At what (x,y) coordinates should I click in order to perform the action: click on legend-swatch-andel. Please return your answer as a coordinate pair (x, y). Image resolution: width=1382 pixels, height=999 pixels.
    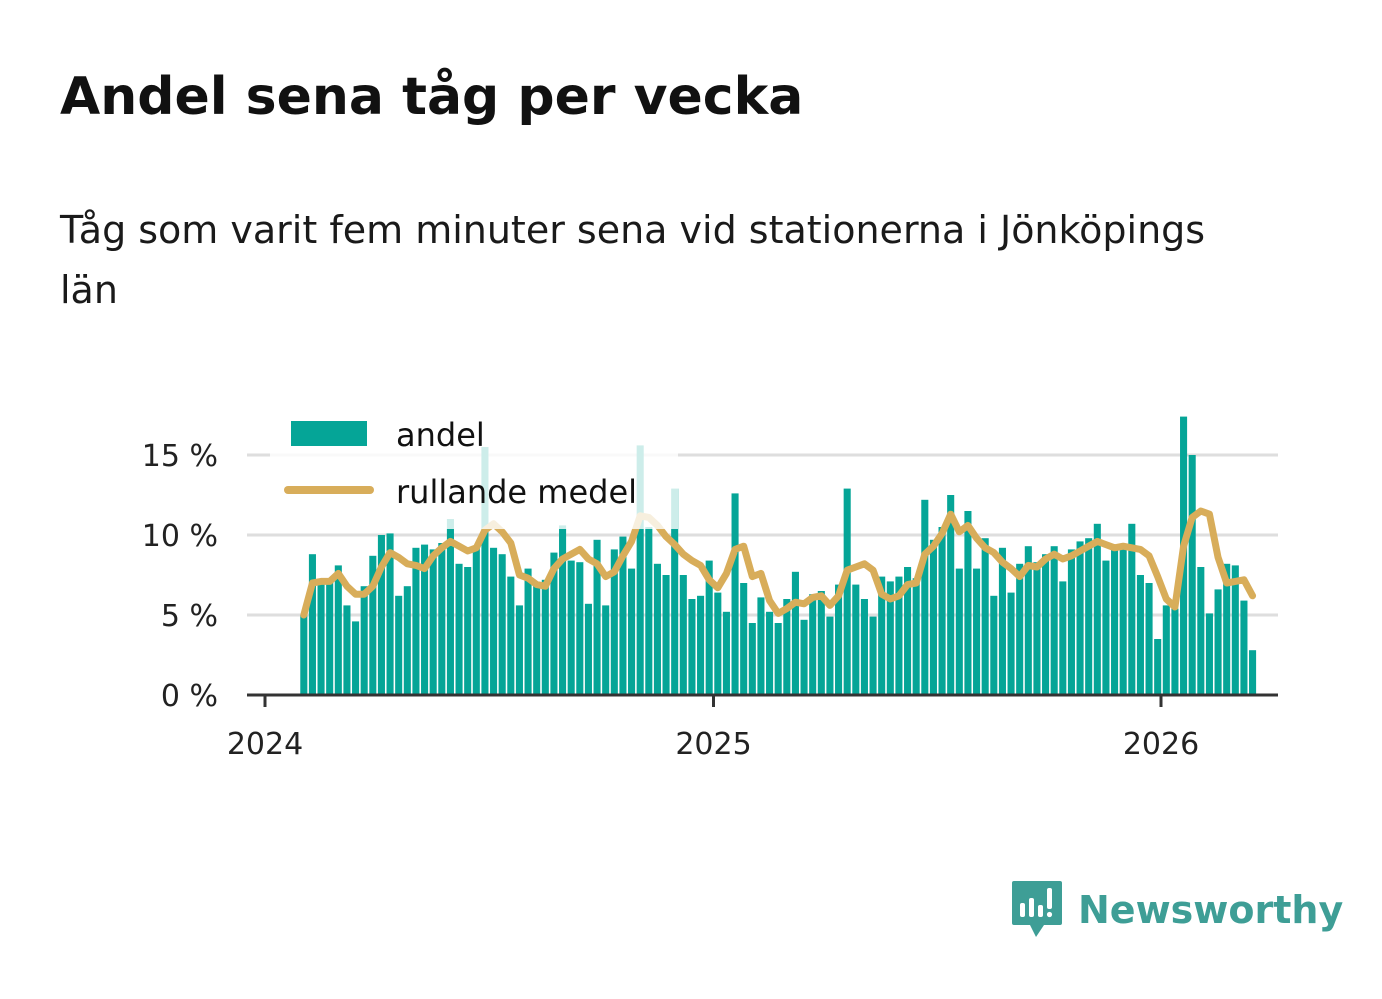
    Looking at the image, I should click on (329, 433).